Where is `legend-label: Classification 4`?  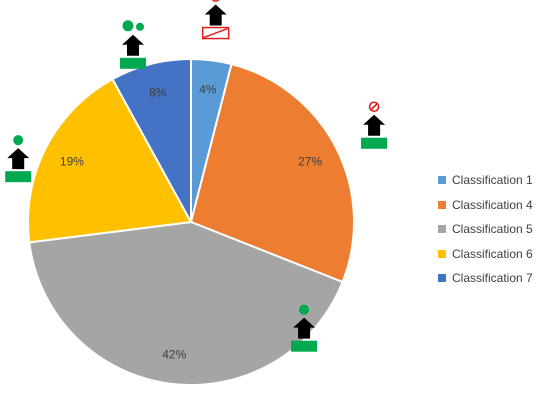
legend-label: Classification 4 is located at coordinates (492, 204).